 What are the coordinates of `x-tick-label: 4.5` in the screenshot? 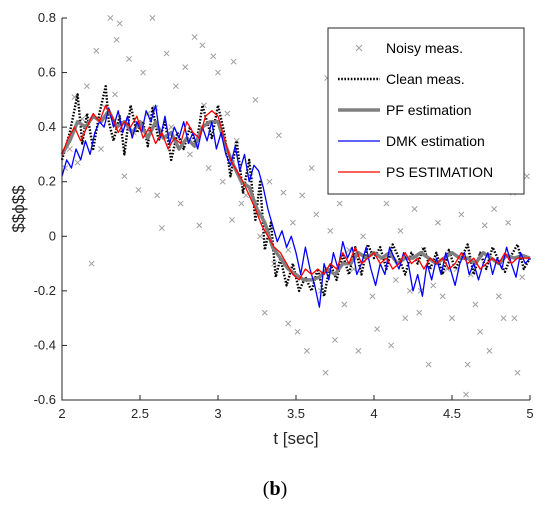 It's located at (452, 413).